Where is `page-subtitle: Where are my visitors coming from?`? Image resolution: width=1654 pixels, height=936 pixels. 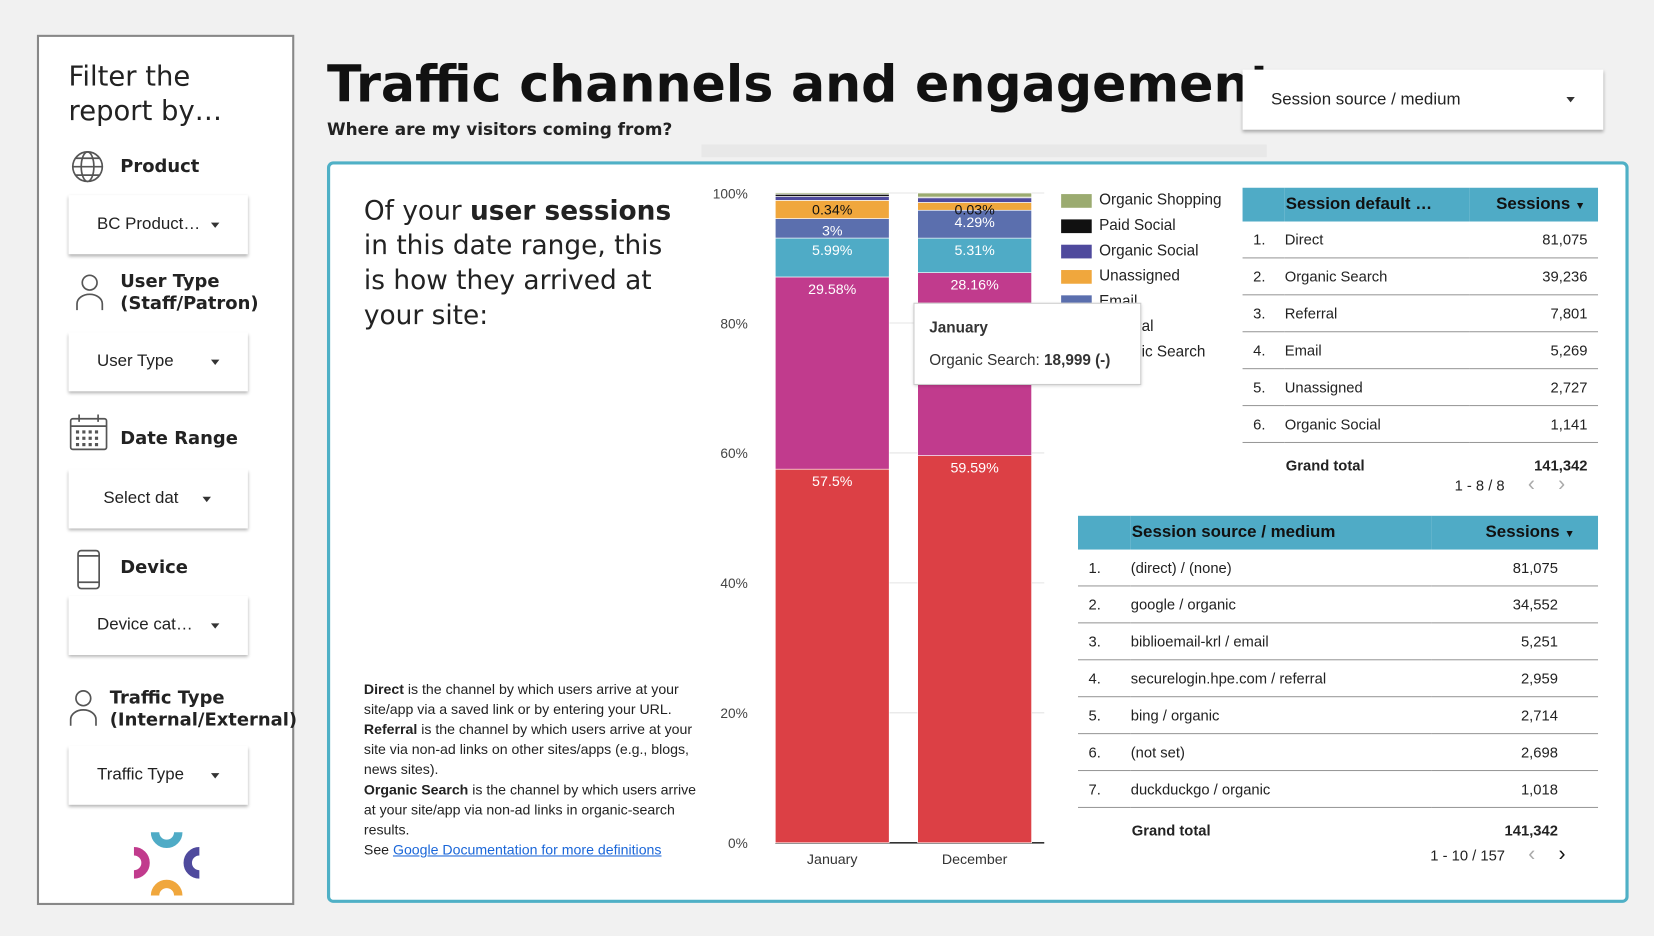
page-subtitle: Where are my visitors coming from? is located at coordinates (499, 129).